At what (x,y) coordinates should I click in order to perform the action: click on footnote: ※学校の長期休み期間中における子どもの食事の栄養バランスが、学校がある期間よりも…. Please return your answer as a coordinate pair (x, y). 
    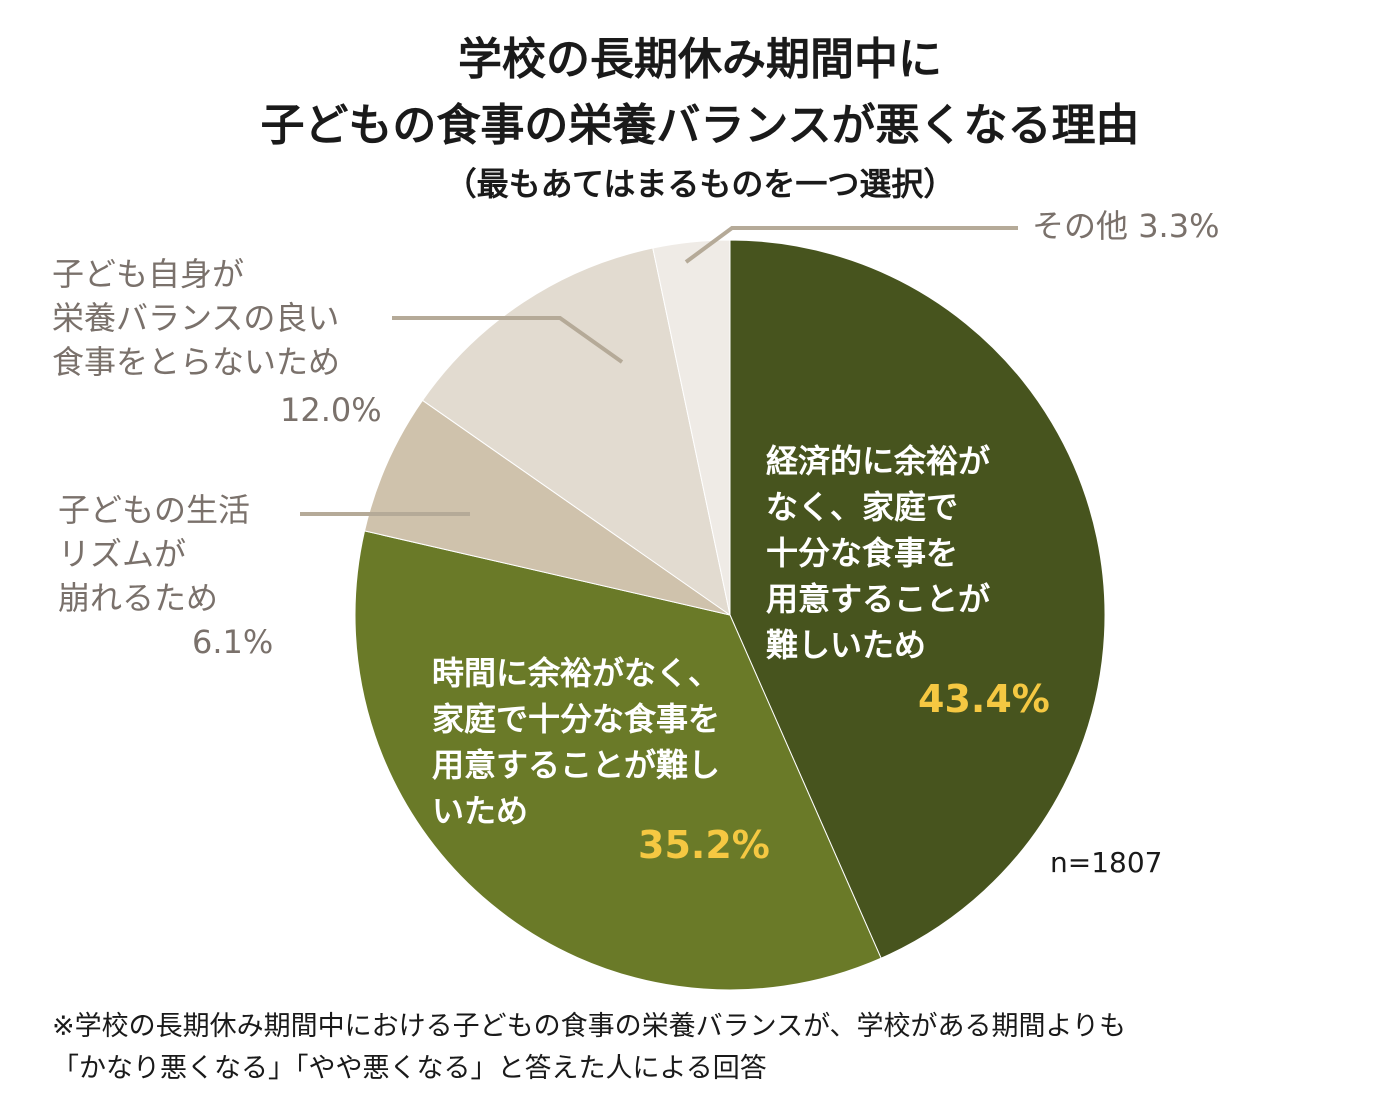
    Looking at the image, I should click on (712, 1048).